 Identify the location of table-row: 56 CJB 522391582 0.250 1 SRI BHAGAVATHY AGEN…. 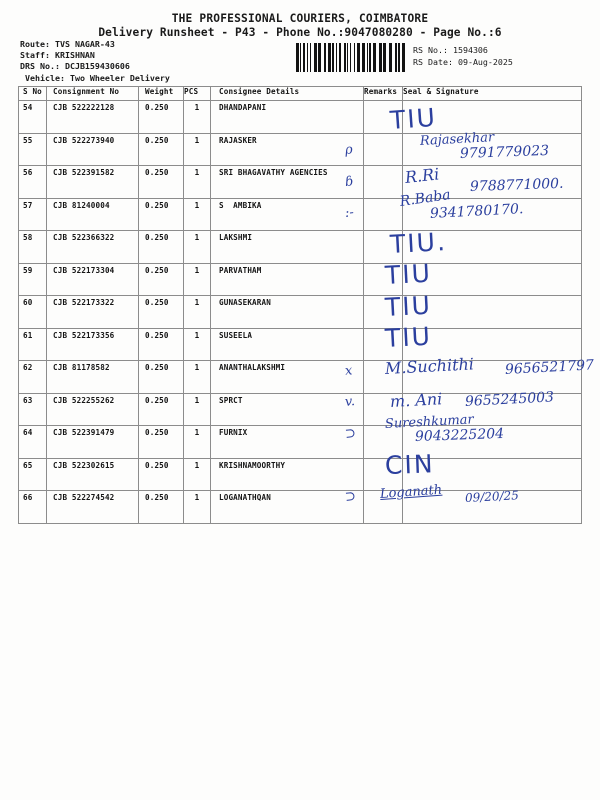
(300, 182).